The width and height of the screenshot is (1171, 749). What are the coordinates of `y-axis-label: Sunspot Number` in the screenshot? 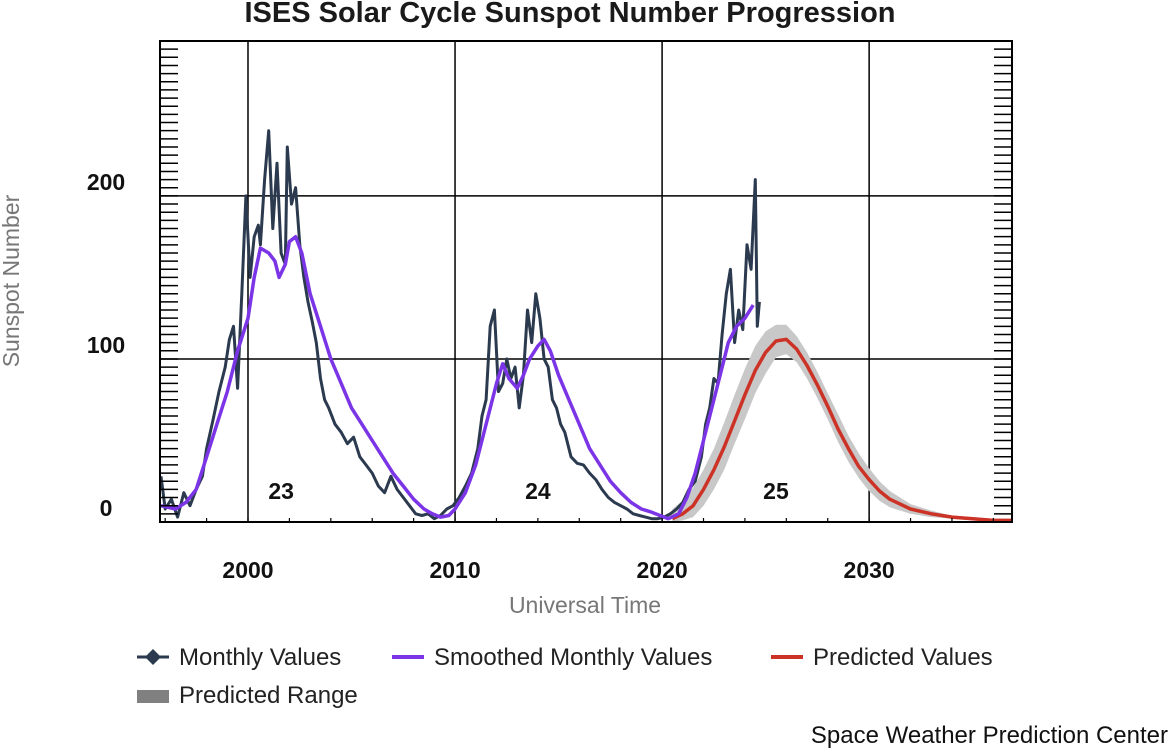 It's located at (12, 280).